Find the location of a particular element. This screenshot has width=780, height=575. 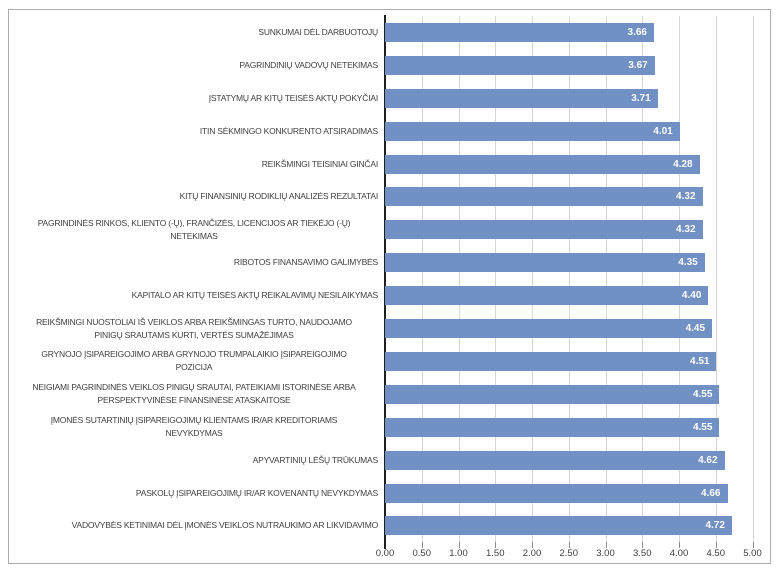

x-tick-label: 2.00 is located at coordinates (532, 554).